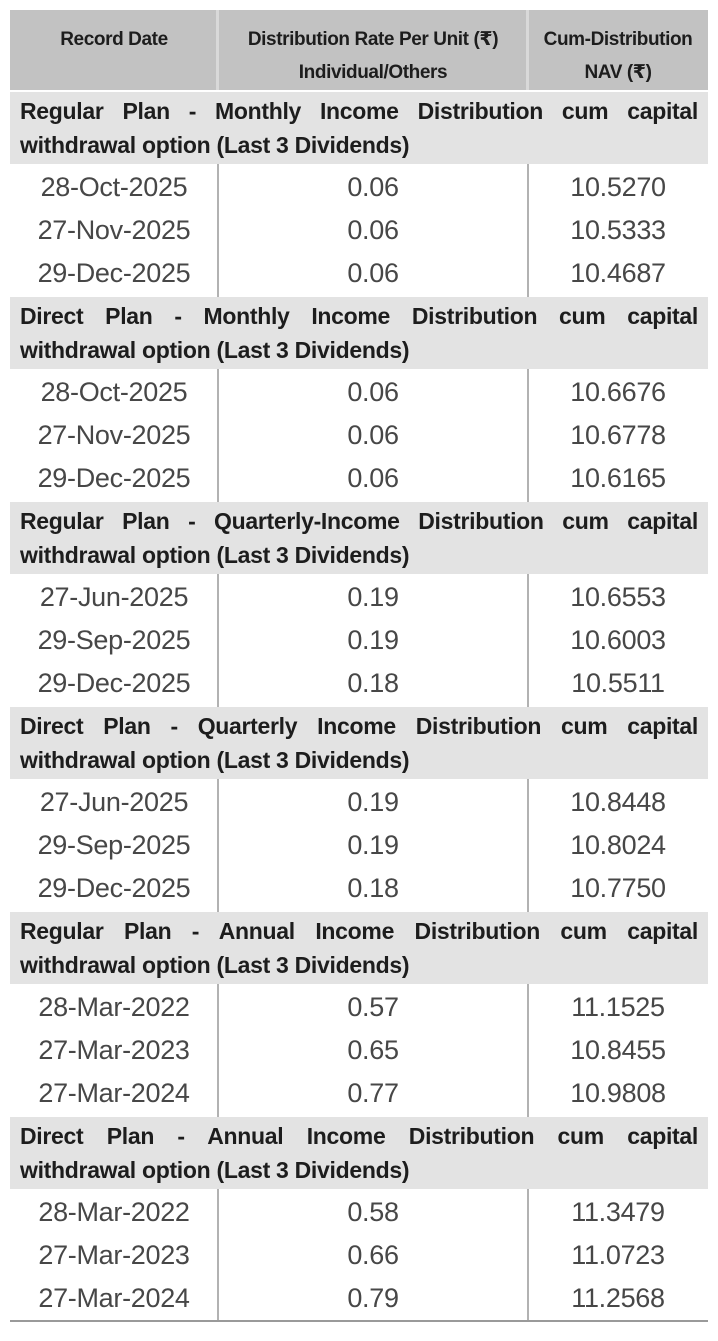 This screenshot has width=718, height=1341. I want to click on nav-cell: 10.6553, so click(618, 597).